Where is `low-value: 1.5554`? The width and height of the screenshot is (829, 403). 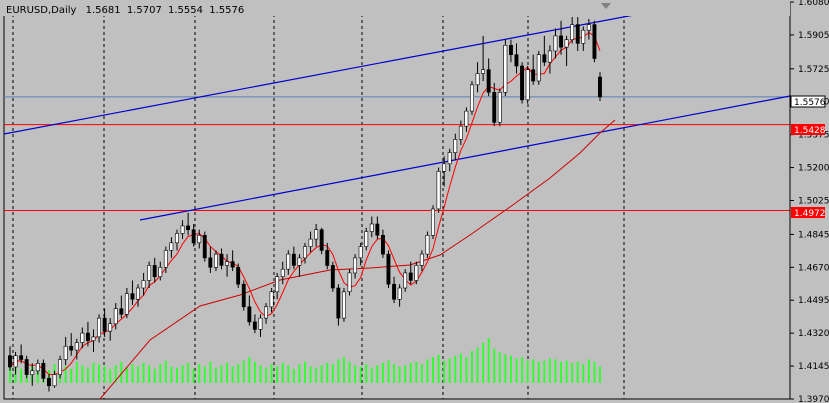
low-value: 1.5554 is located at coordinates (185, 10).